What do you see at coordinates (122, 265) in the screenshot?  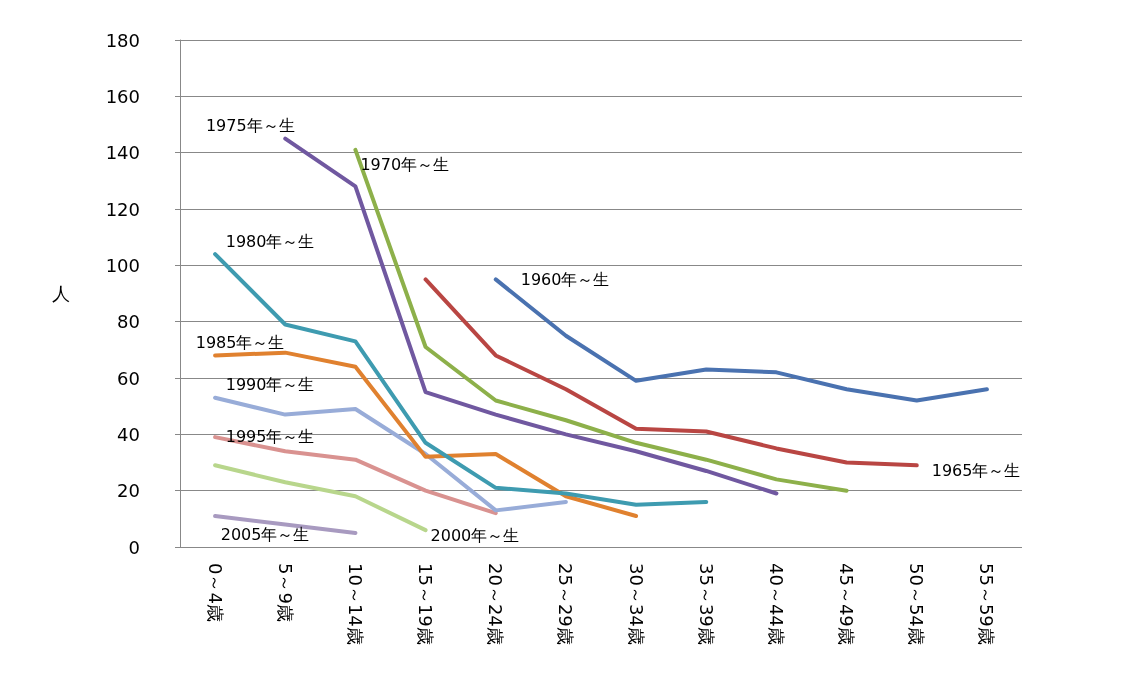 I see `y-tick-label: 100` at bounding box center [122, 265].